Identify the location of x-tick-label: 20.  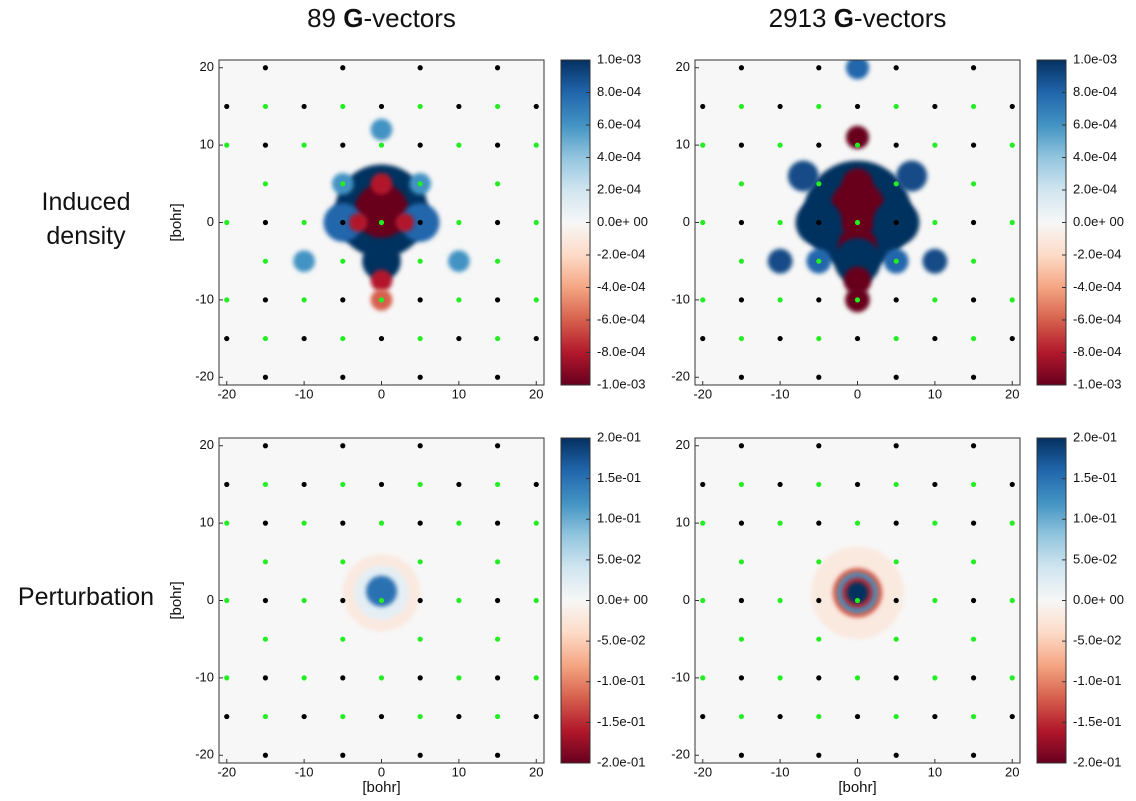
(536, 771).